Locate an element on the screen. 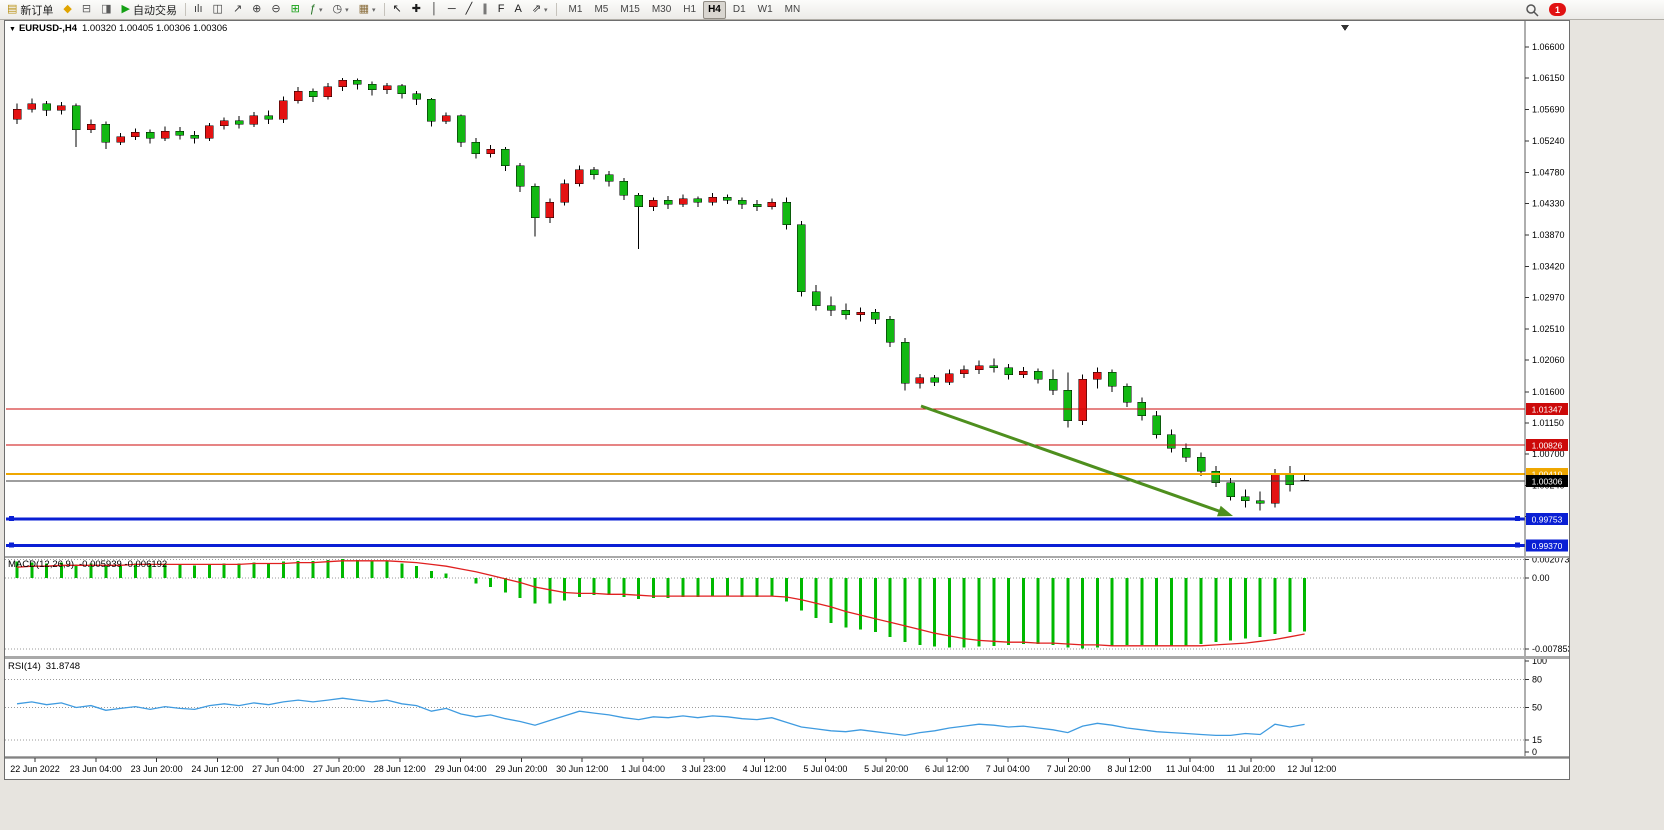  line-chart-button: ↗ is located at coordinates (237, 10).